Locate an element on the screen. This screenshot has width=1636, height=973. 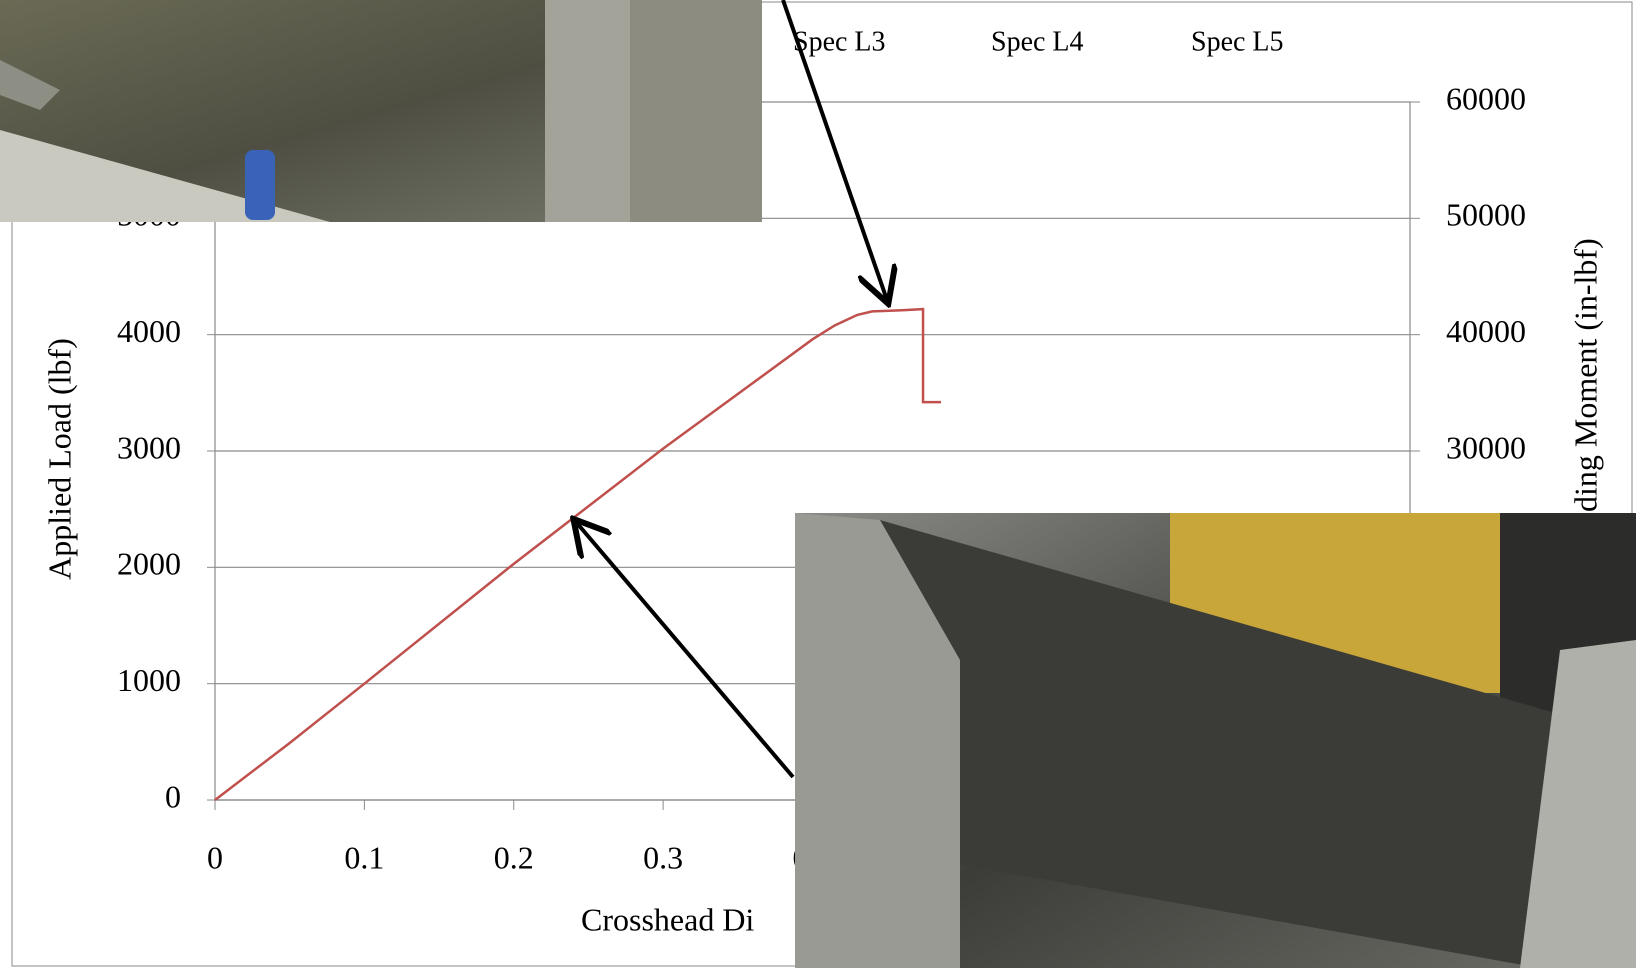
x-axis-title: Crosshead Di is located at coordinates (667, 919).